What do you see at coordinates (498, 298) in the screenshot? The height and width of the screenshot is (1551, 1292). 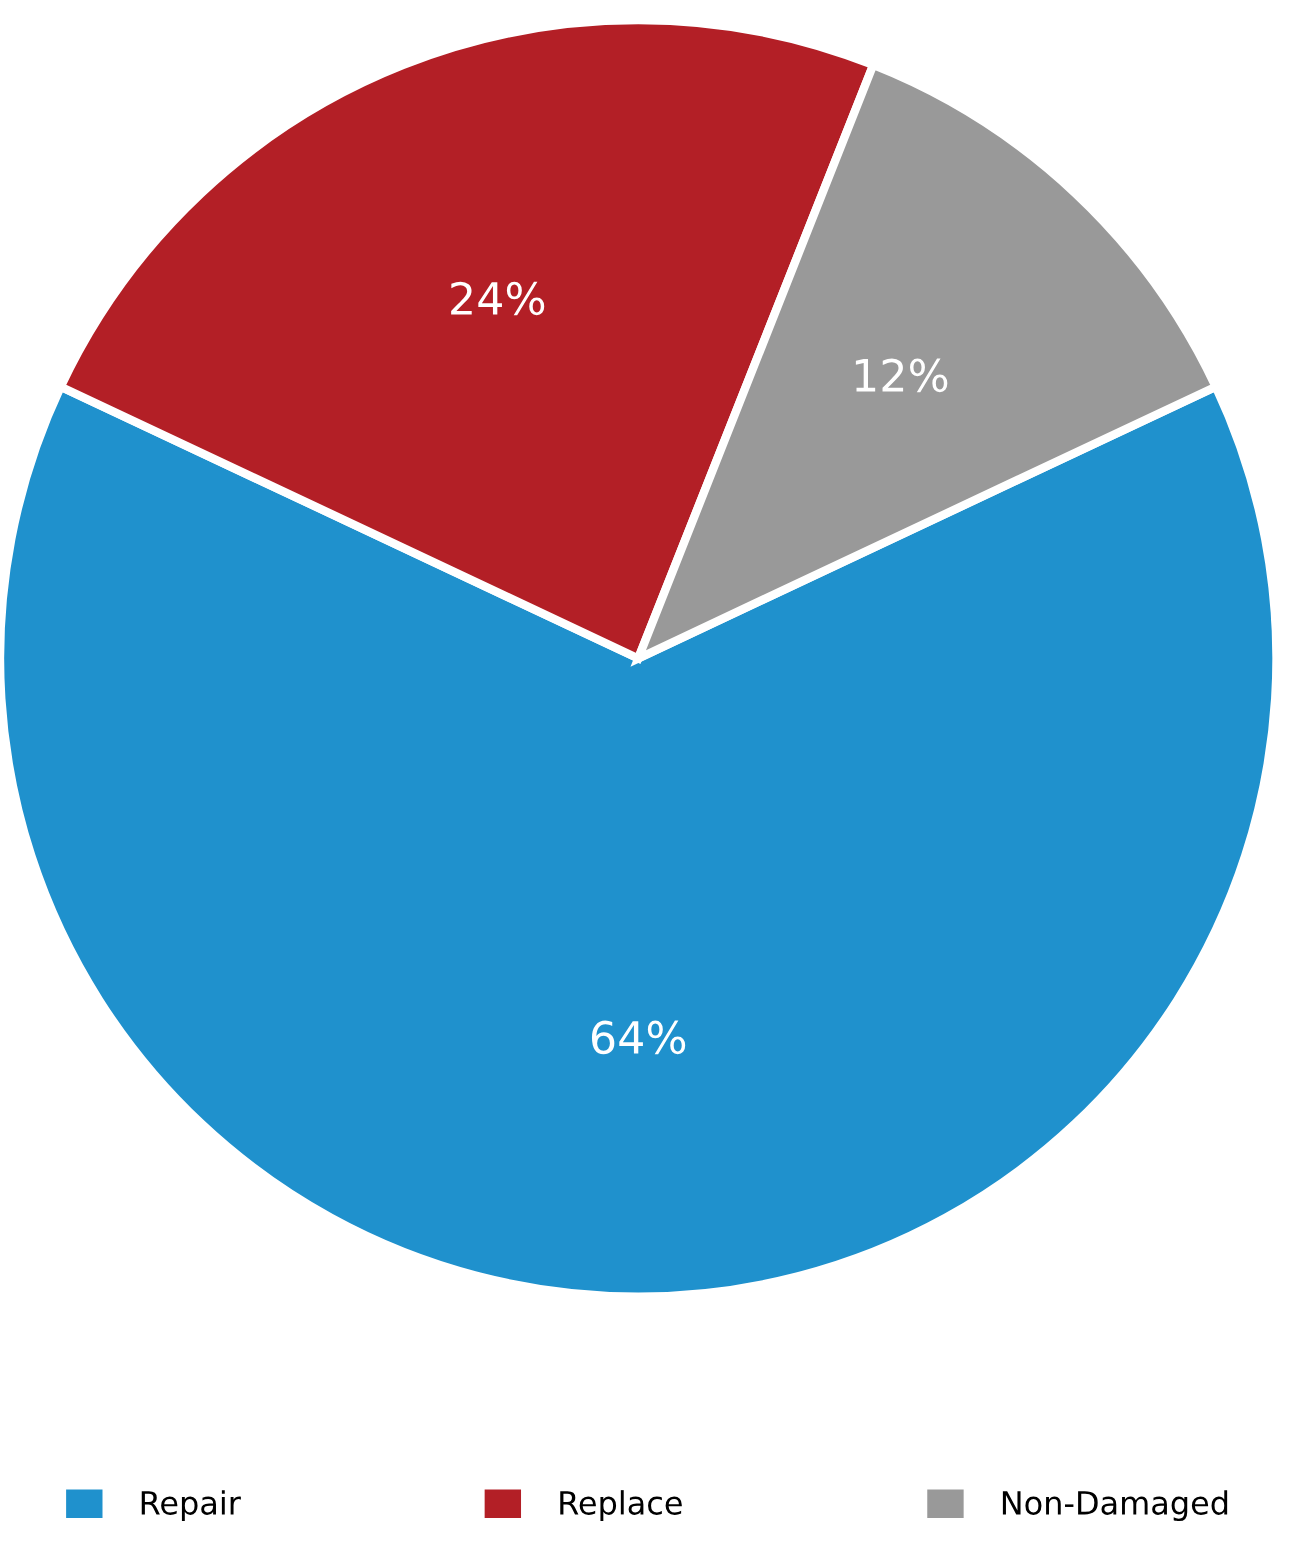 I see `data-label: 24%` at bounding box center [498, 298].